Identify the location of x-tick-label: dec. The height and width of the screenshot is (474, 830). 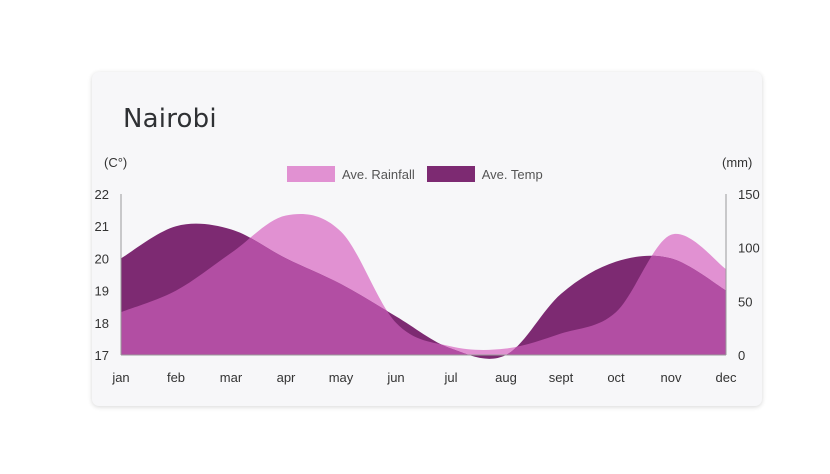
(726, 377).